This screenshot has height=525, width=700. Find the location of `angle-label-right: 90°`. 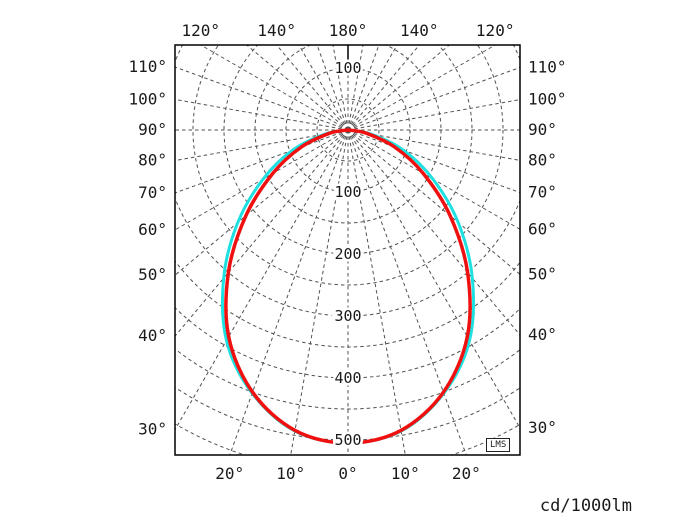

angle-label-right: 90° is located at coordinates (542, 129).